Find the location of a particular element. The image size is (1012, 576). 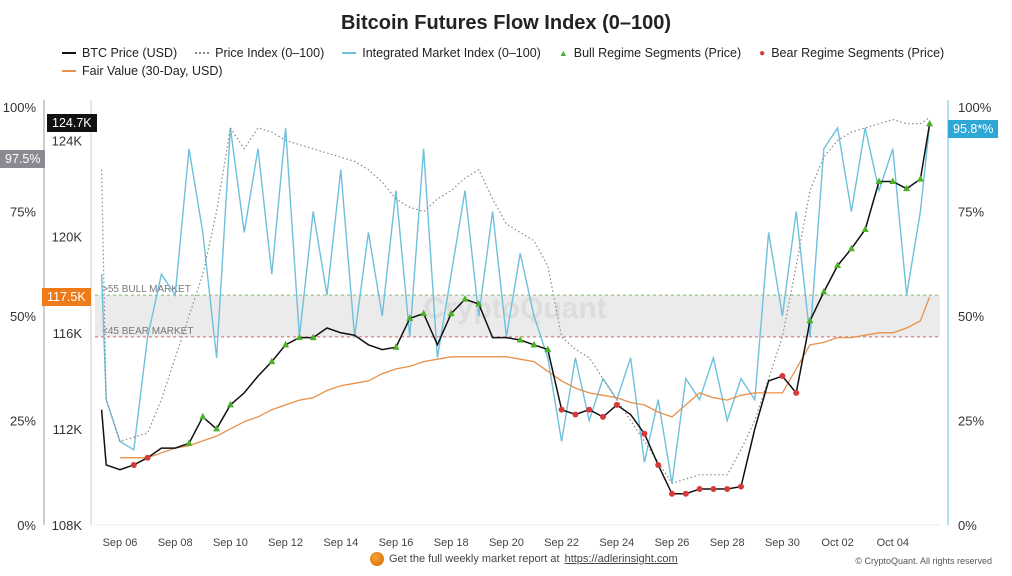

legend-row-2: Fair Value (30-Day, USD) is located at coordinates (142, 71).